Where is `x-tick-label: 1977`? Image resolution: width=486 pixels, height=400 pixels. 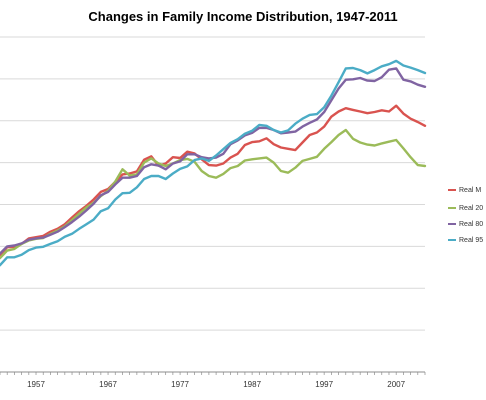
x-tick-label: 1977 is located at coordinates (180, 384).